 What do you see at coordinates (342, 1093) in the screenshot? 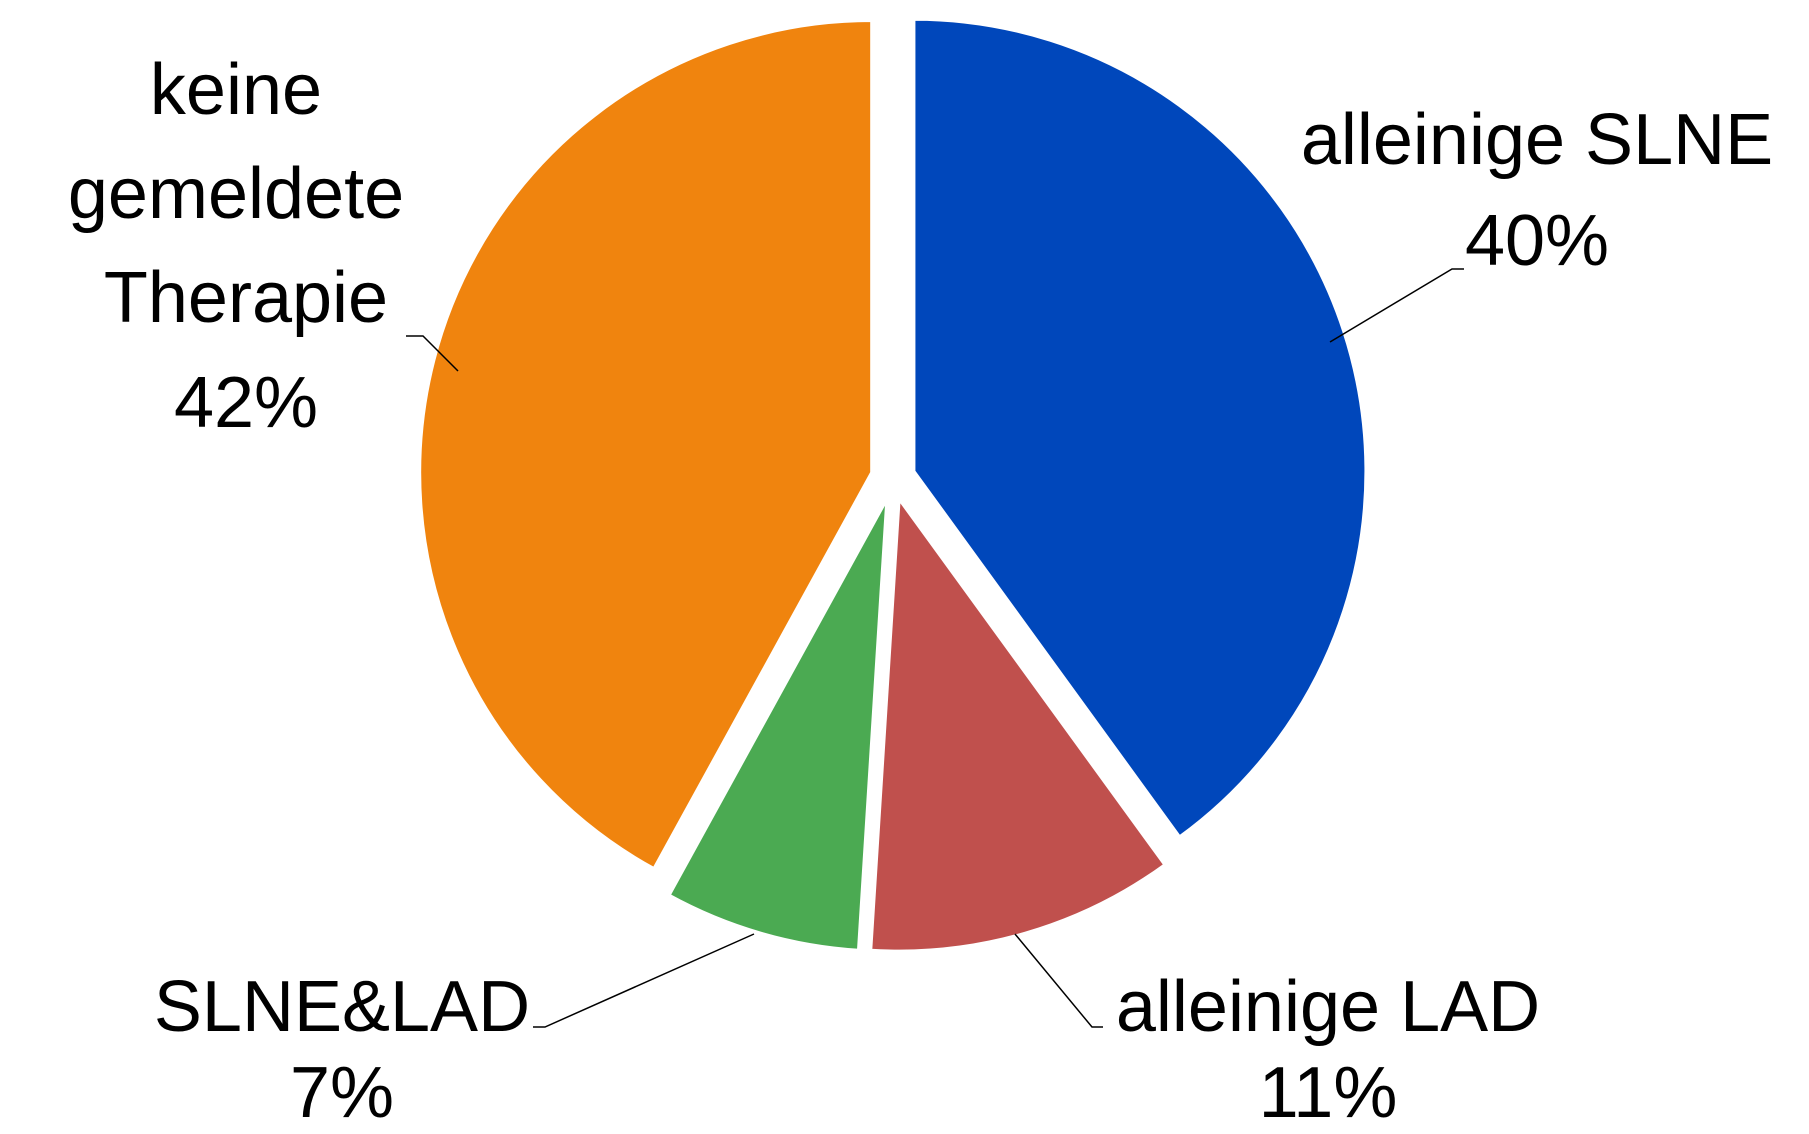
I see `slice-value-label: 7%` at bounding box center [342, 1093].